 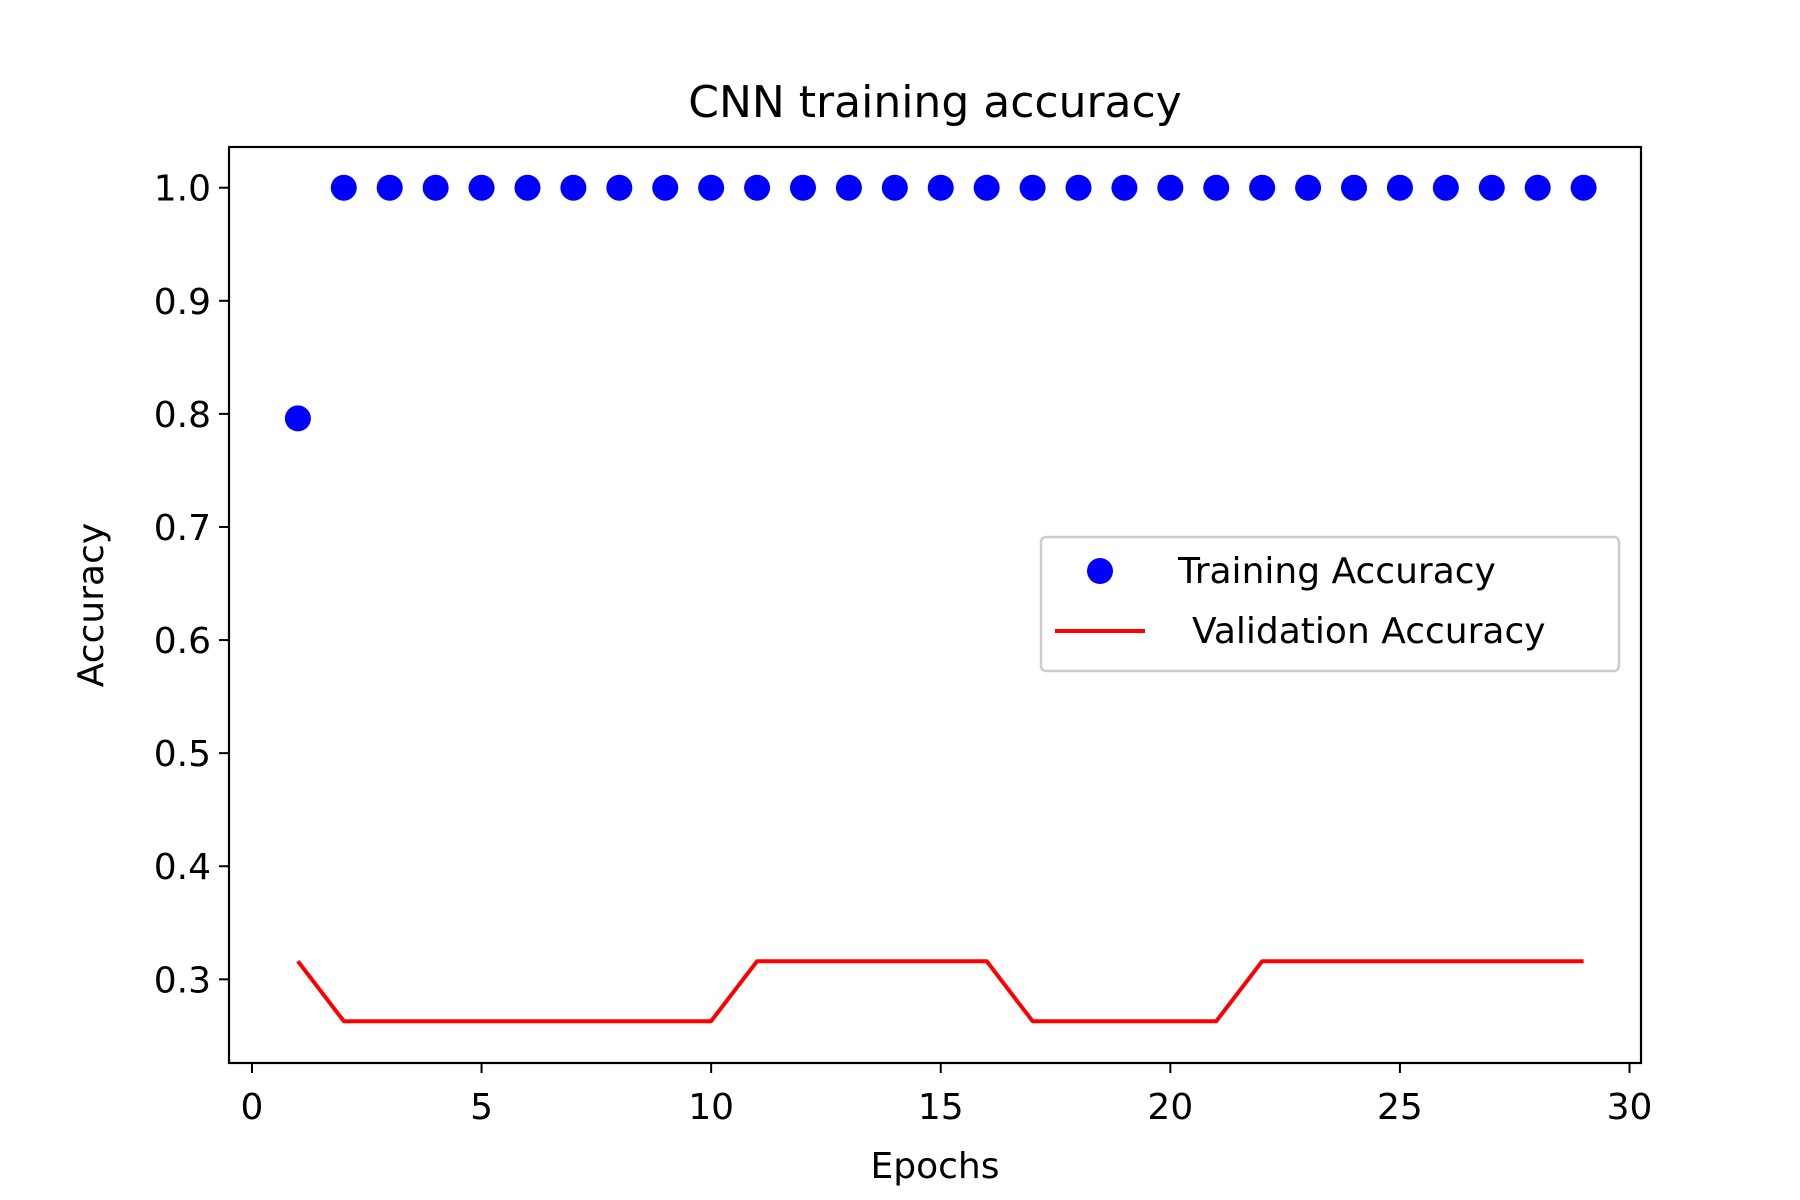 I want to click on x-axis-ticks: 0 5 10 15 20 25 30, so click(x=947, y=1095).